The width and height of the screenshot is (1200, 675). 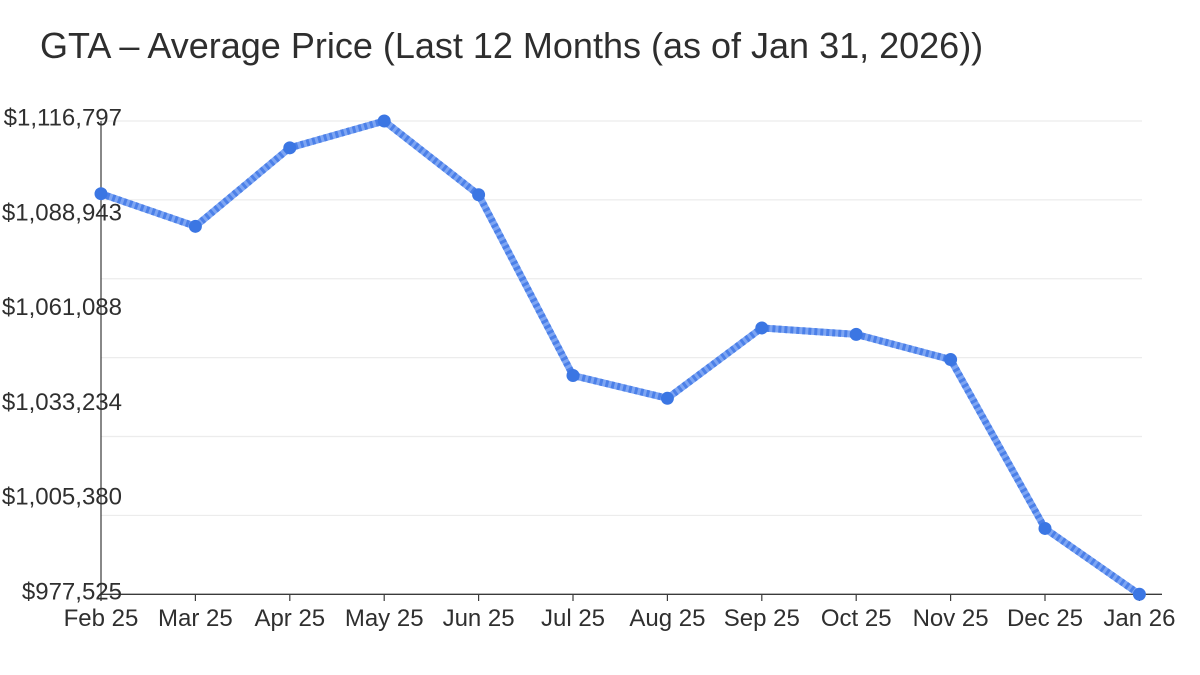 What do you see at coordinates (289, 618) in the screenshot?
I see `x-axis-label: Apr 25` at bounding box center [289, 618].